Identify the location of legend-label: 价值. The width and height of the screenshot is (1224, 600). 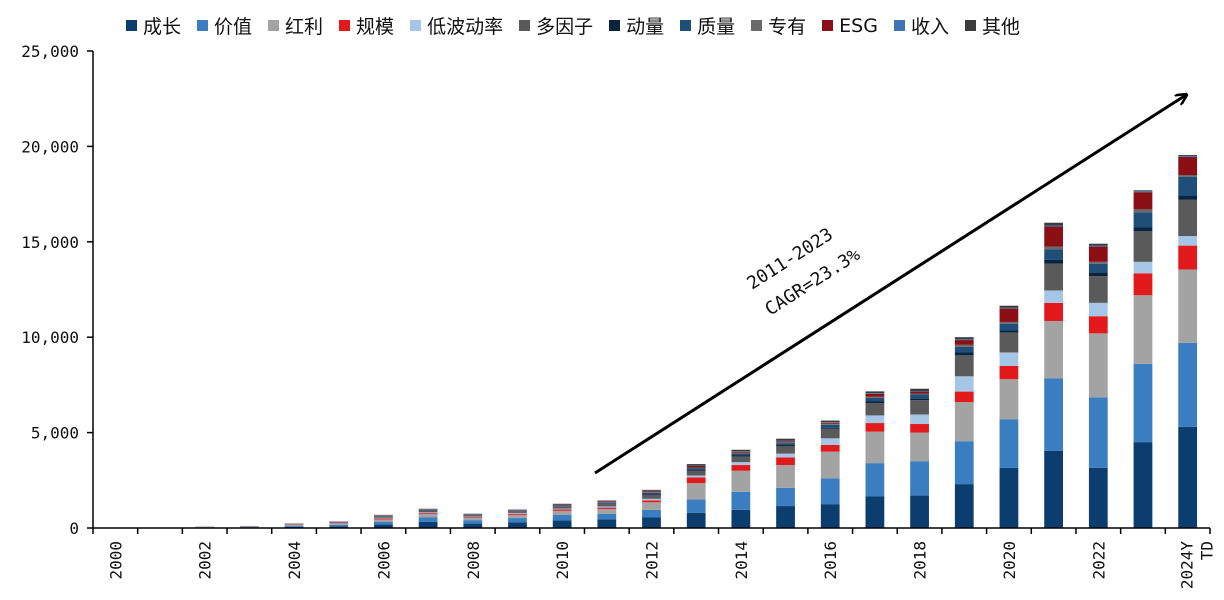
(233, 27).